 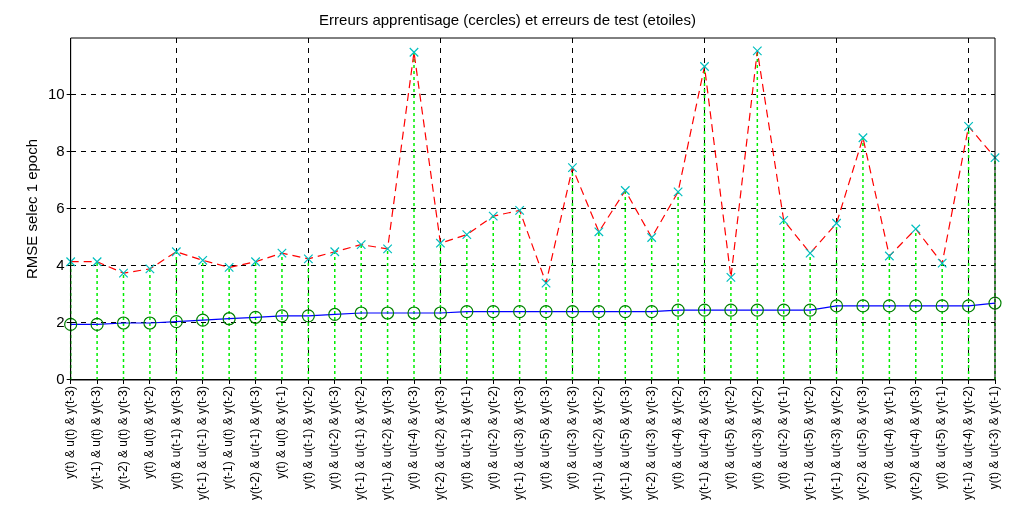 What do you see at coordinates (598, 443) in the screenshot?
I see `x-tick-label: y(t-1) & u(t-2) & y(t-2)` at bounding box center [598, 443].